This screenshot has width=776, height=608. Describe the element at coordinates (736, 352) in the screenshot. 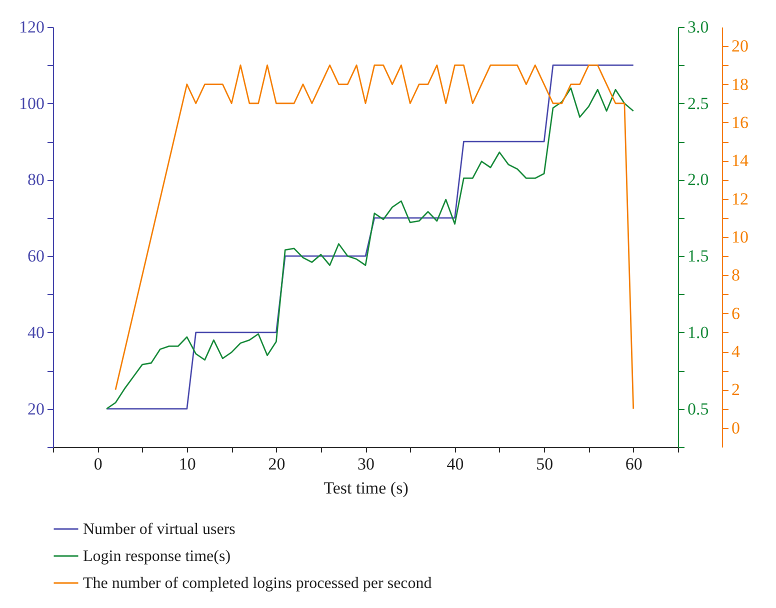

I see `y3-tick-label: 4` at that location.